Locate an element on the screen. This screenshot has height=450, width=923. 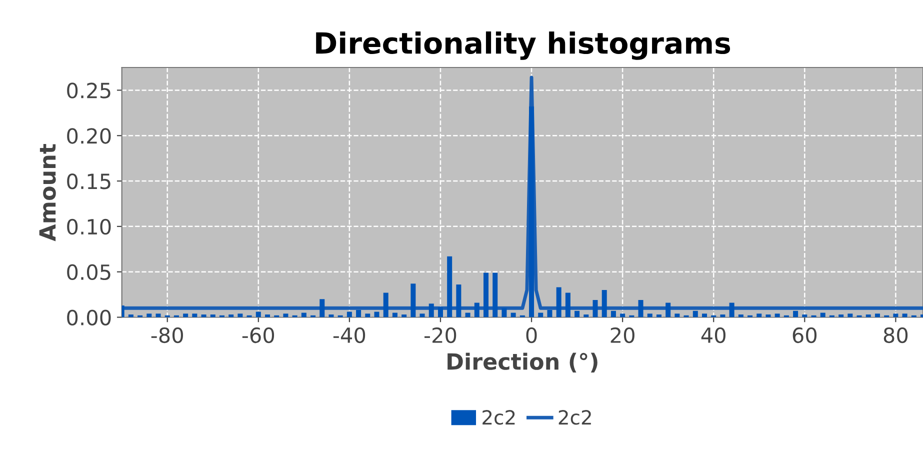
x-tick-label: 40 is located at coordinates (713, 335).